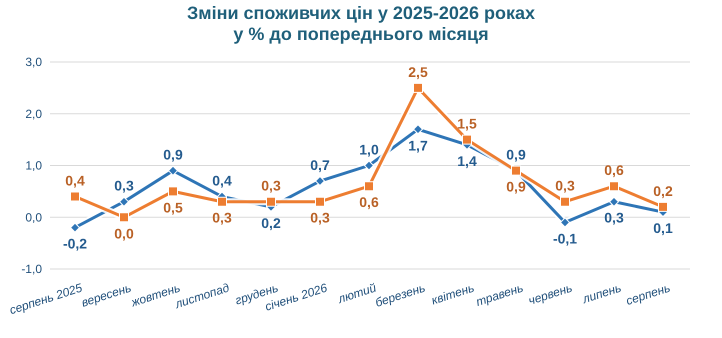 Image resolution: width=722 pixels, height=338 pixels. Describe the element at coordinates (33, 62) in the screenshot. I see `y-tick-label: 3,0` at that location.